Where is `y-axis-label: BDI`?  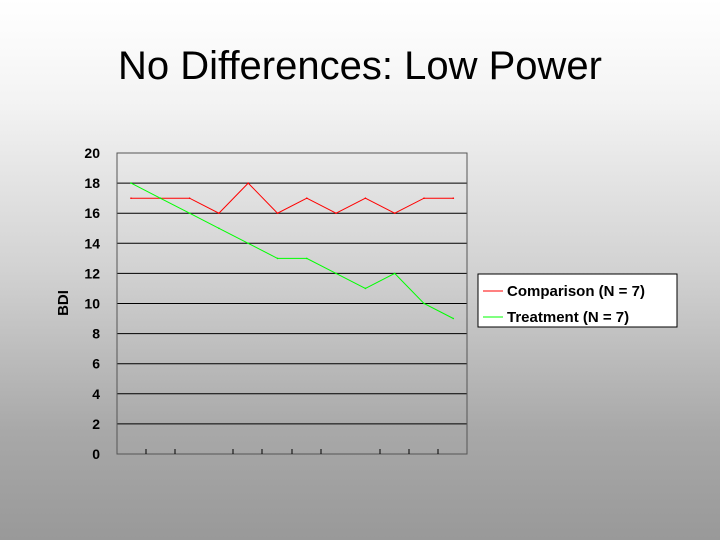 y-axis-label: BDI is located at coordinates (63, 303).